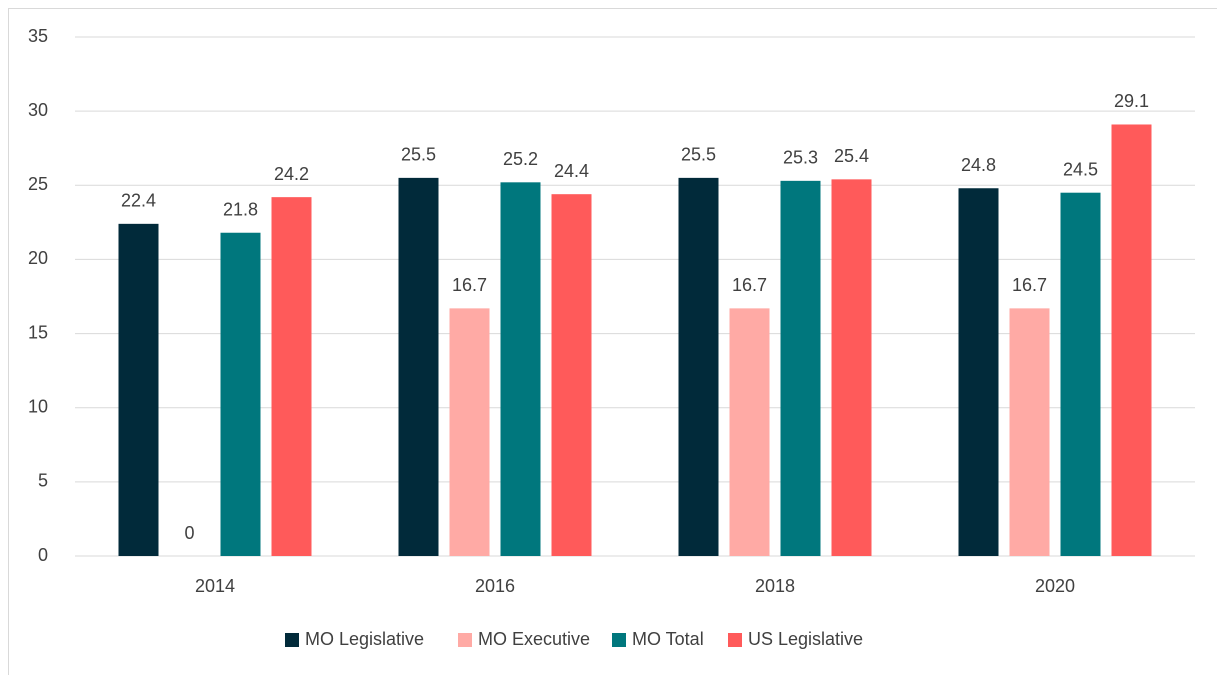  What do you see at coordinates (291, 174) in the screenshot?
I see `data-label: 24.2` at bounding box center [291, 174].